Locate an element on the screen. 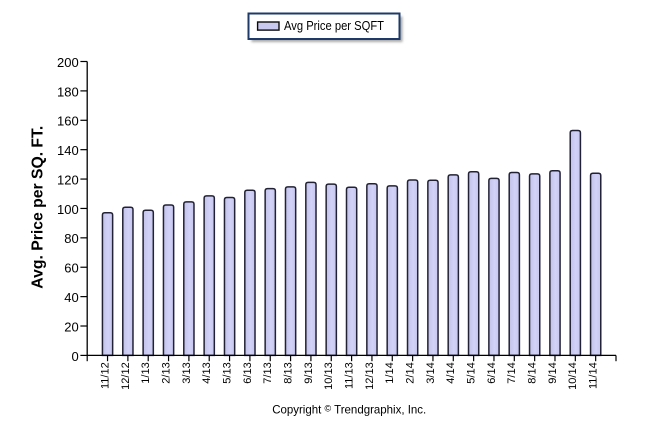 This screenshot has height=439, width=646. svg-text: 7/14 is located at coordinates (512, 372).